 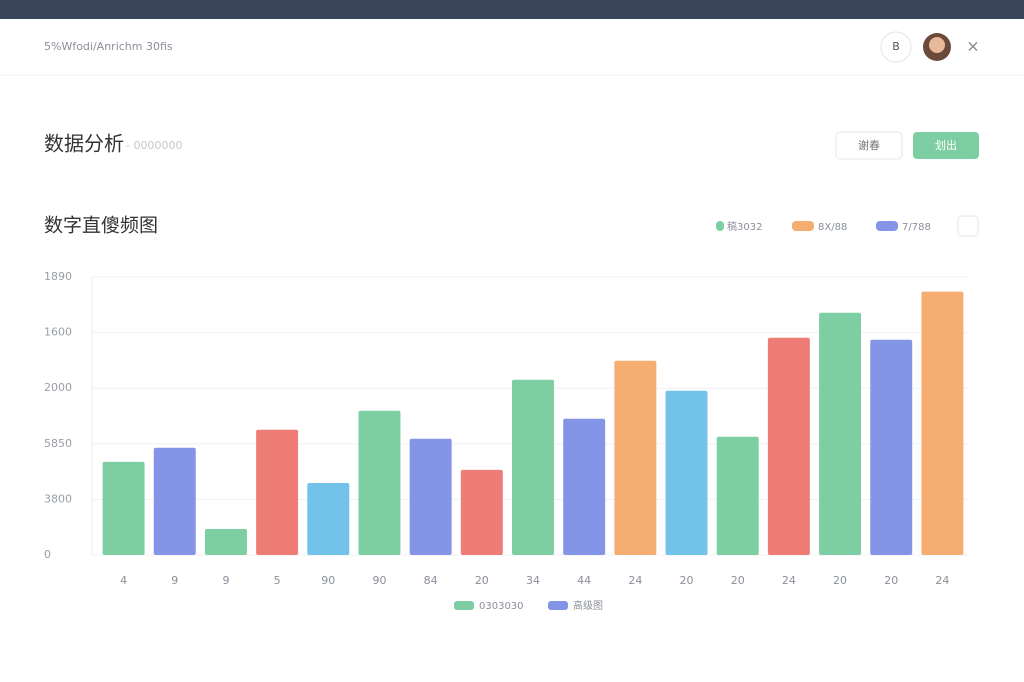 I want to click on legend-label: 高级图, so click(x=588, y=605).